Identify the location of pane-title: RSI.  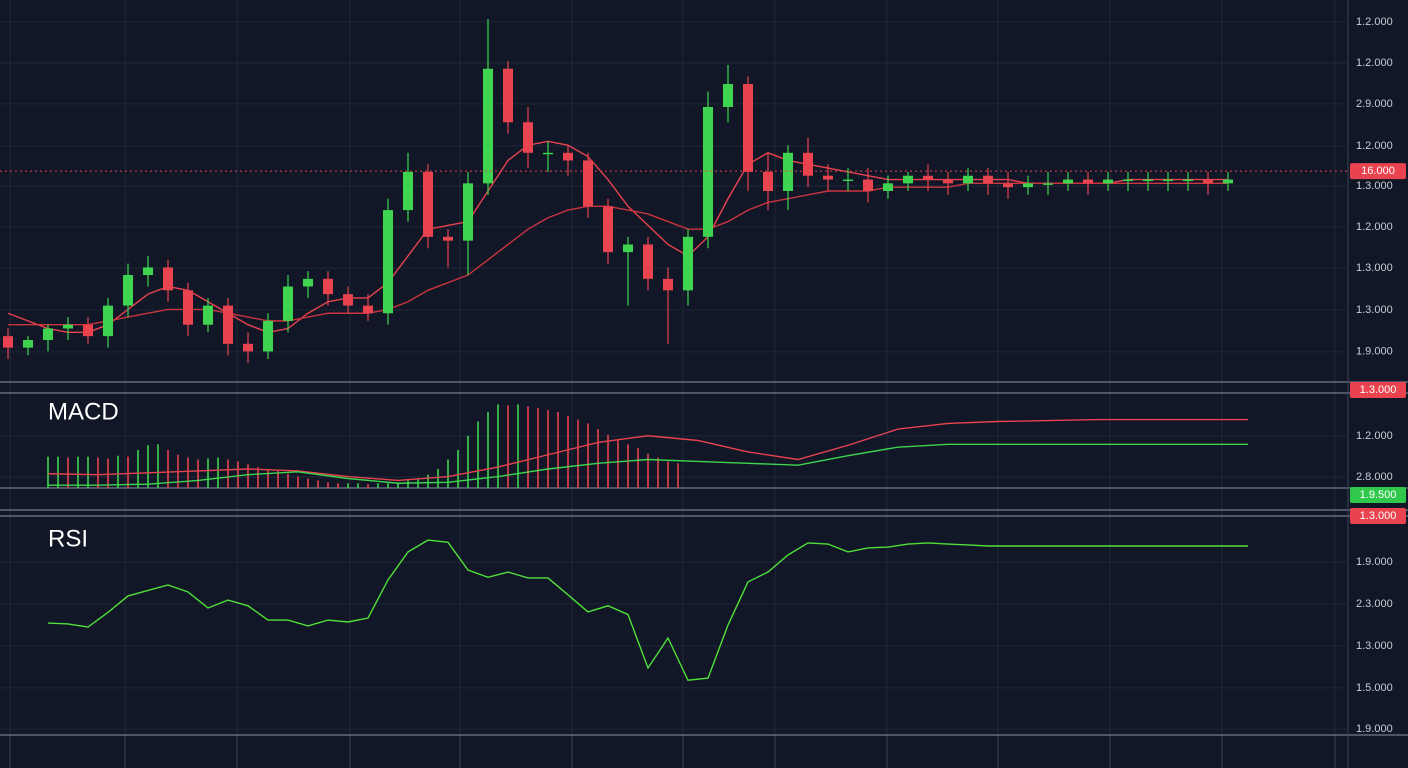
(68, 538).